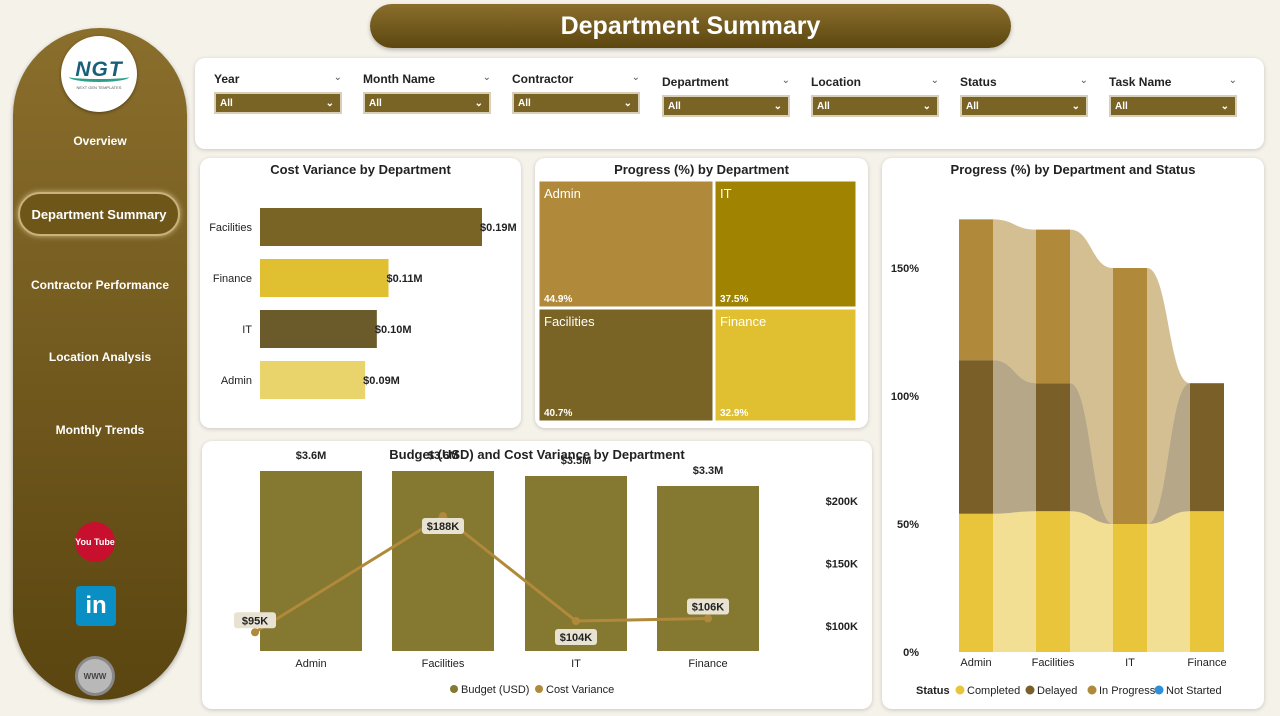 The image size is (1280, 716). I want to click on treemap-tile-facilities, so click(626, 365).